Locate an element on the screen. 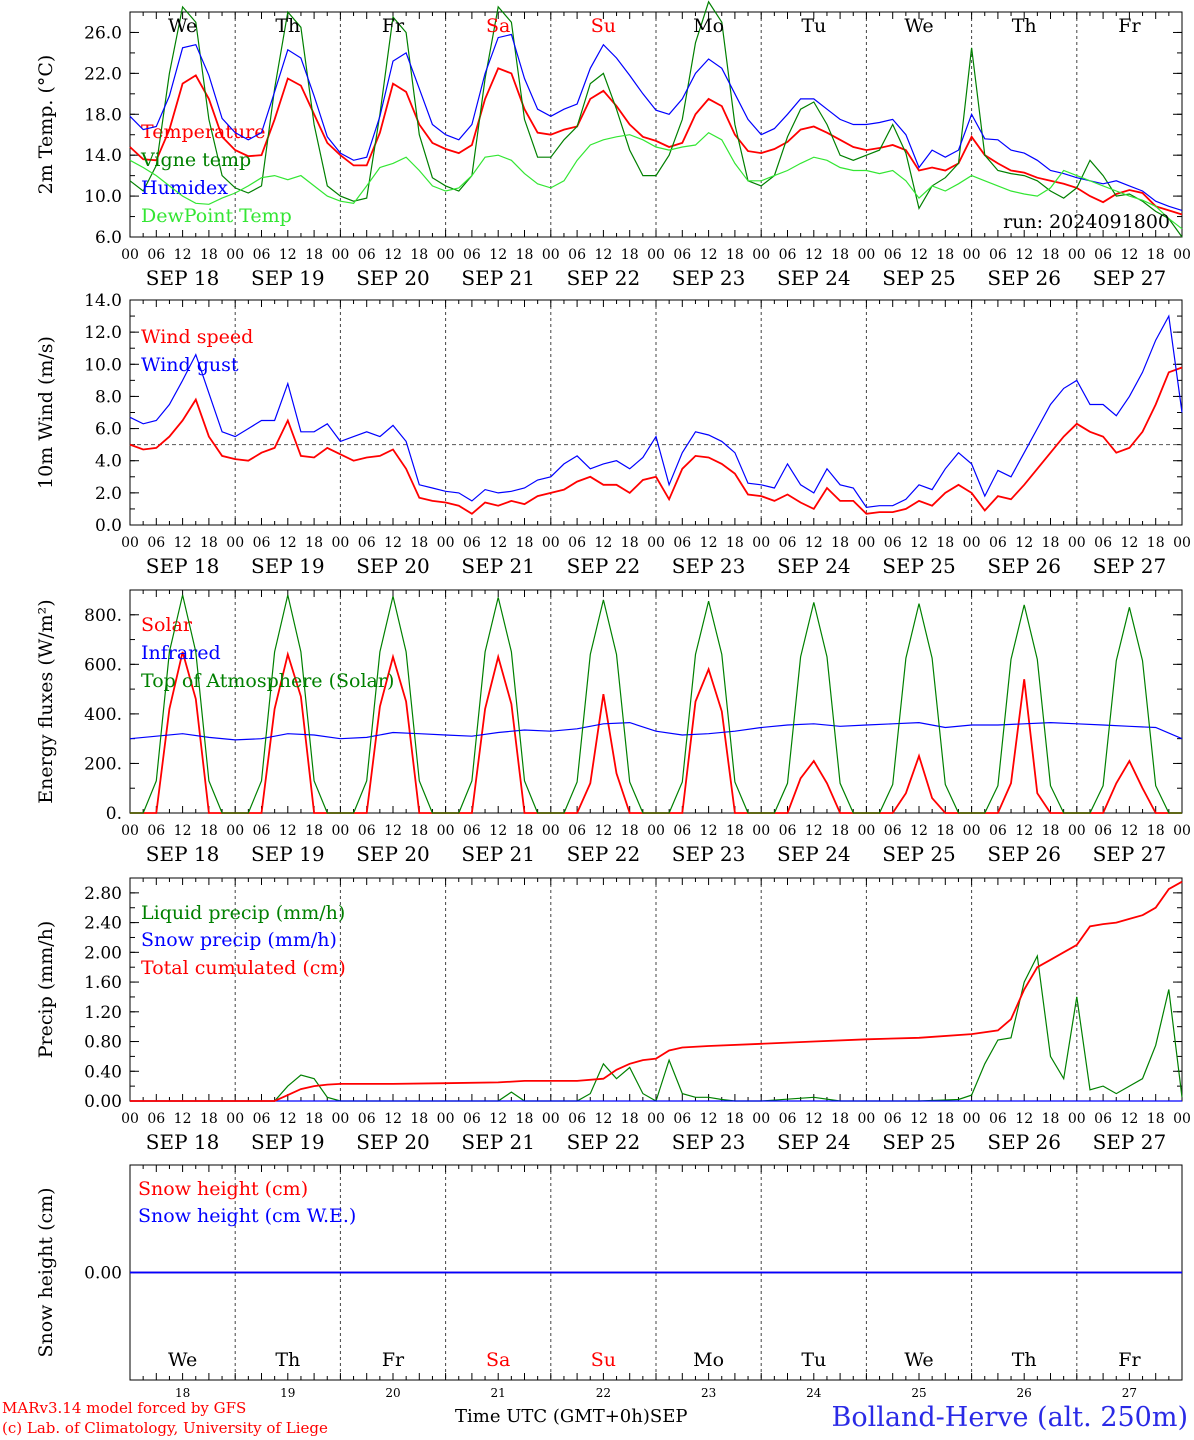 The image size is (1194, 1440). weekday-label: Su is located at coordinates (603, 1360).